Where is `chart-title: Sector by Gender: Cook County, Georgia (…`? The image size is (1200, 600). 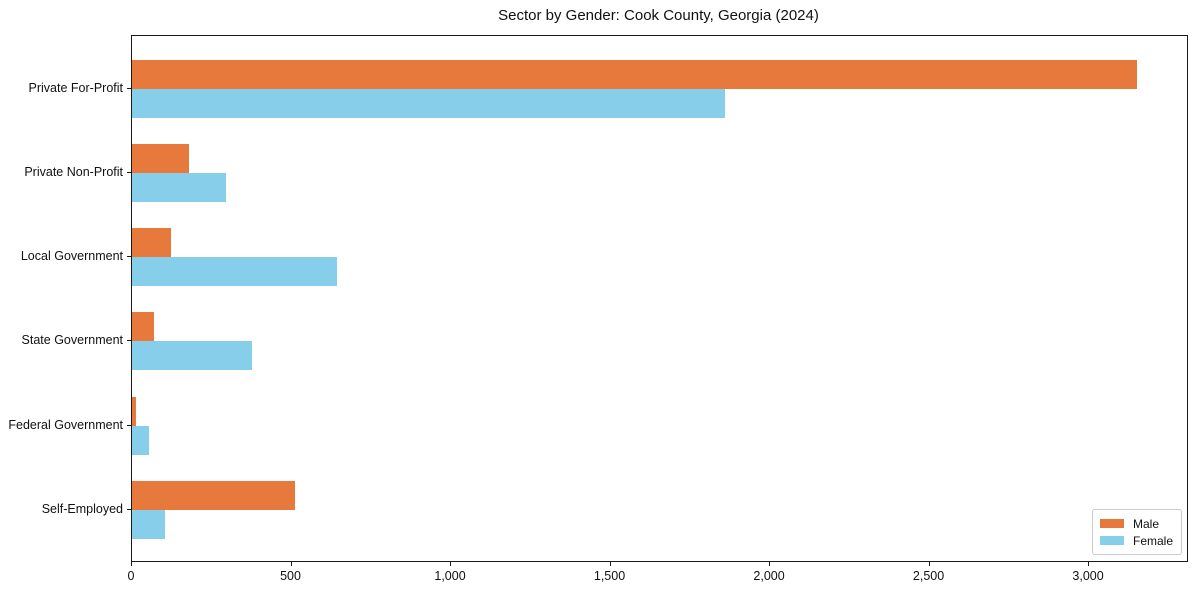 chart-title: Sector by Gender: Cook County, Georgia (… is located at coordinates (658, 15).